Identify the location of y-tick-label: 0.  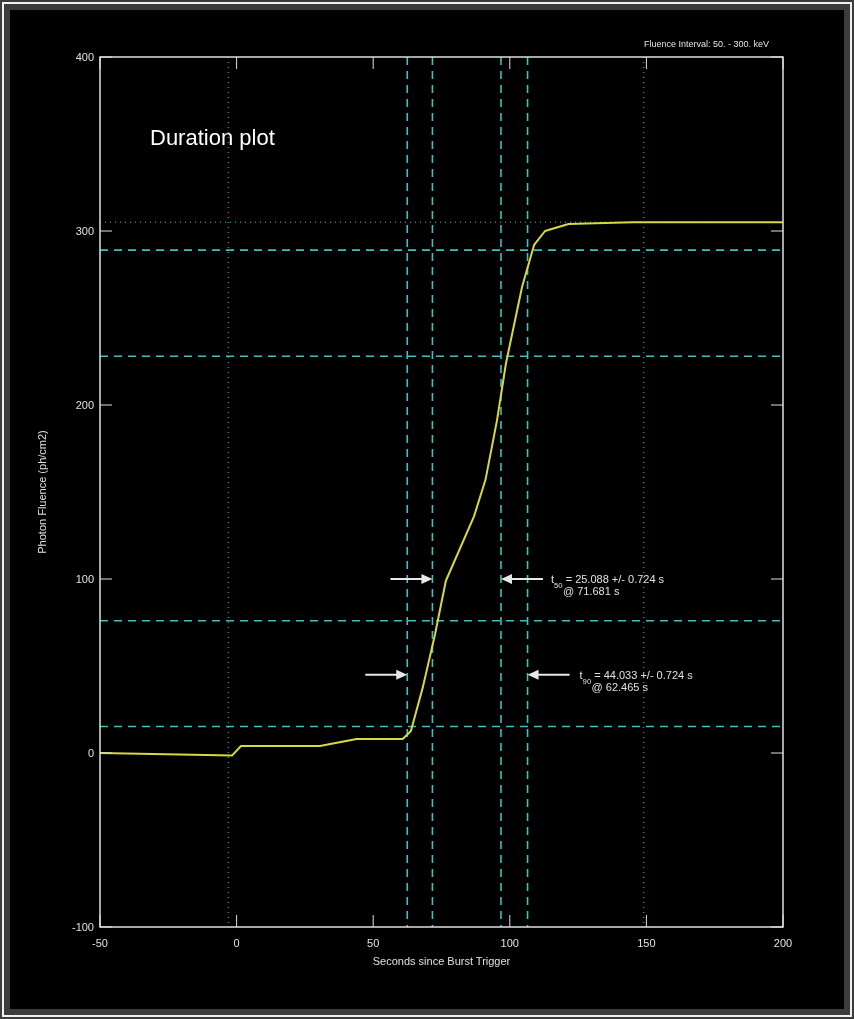
(90, 753).